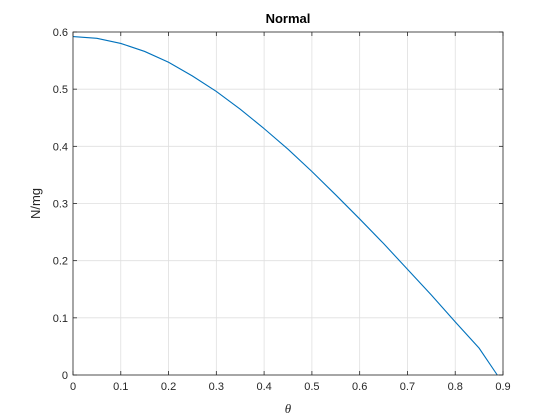  Describe the element at coordinates (407, 387) in the screenshot. I see `x-tick-label: 0.7` at that location.